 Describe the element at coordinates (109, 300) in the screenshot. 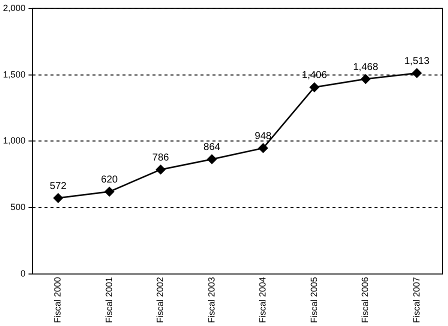

I see `x-tick-label: Fiscal 2001` at that location.